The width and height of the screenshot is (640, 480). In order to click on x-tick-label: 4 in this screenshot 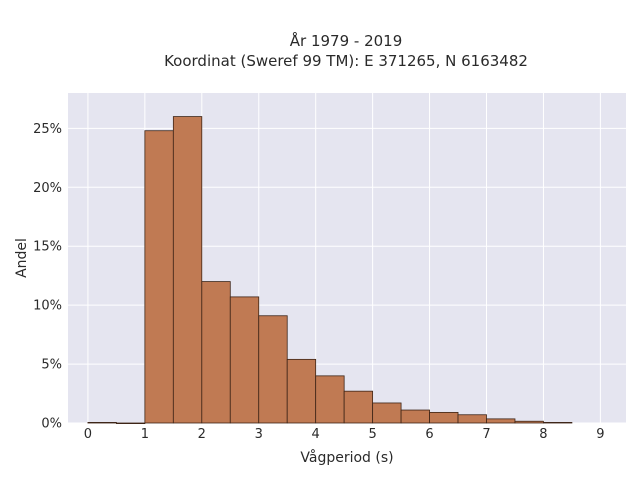, I will do `click(316, 434)`.